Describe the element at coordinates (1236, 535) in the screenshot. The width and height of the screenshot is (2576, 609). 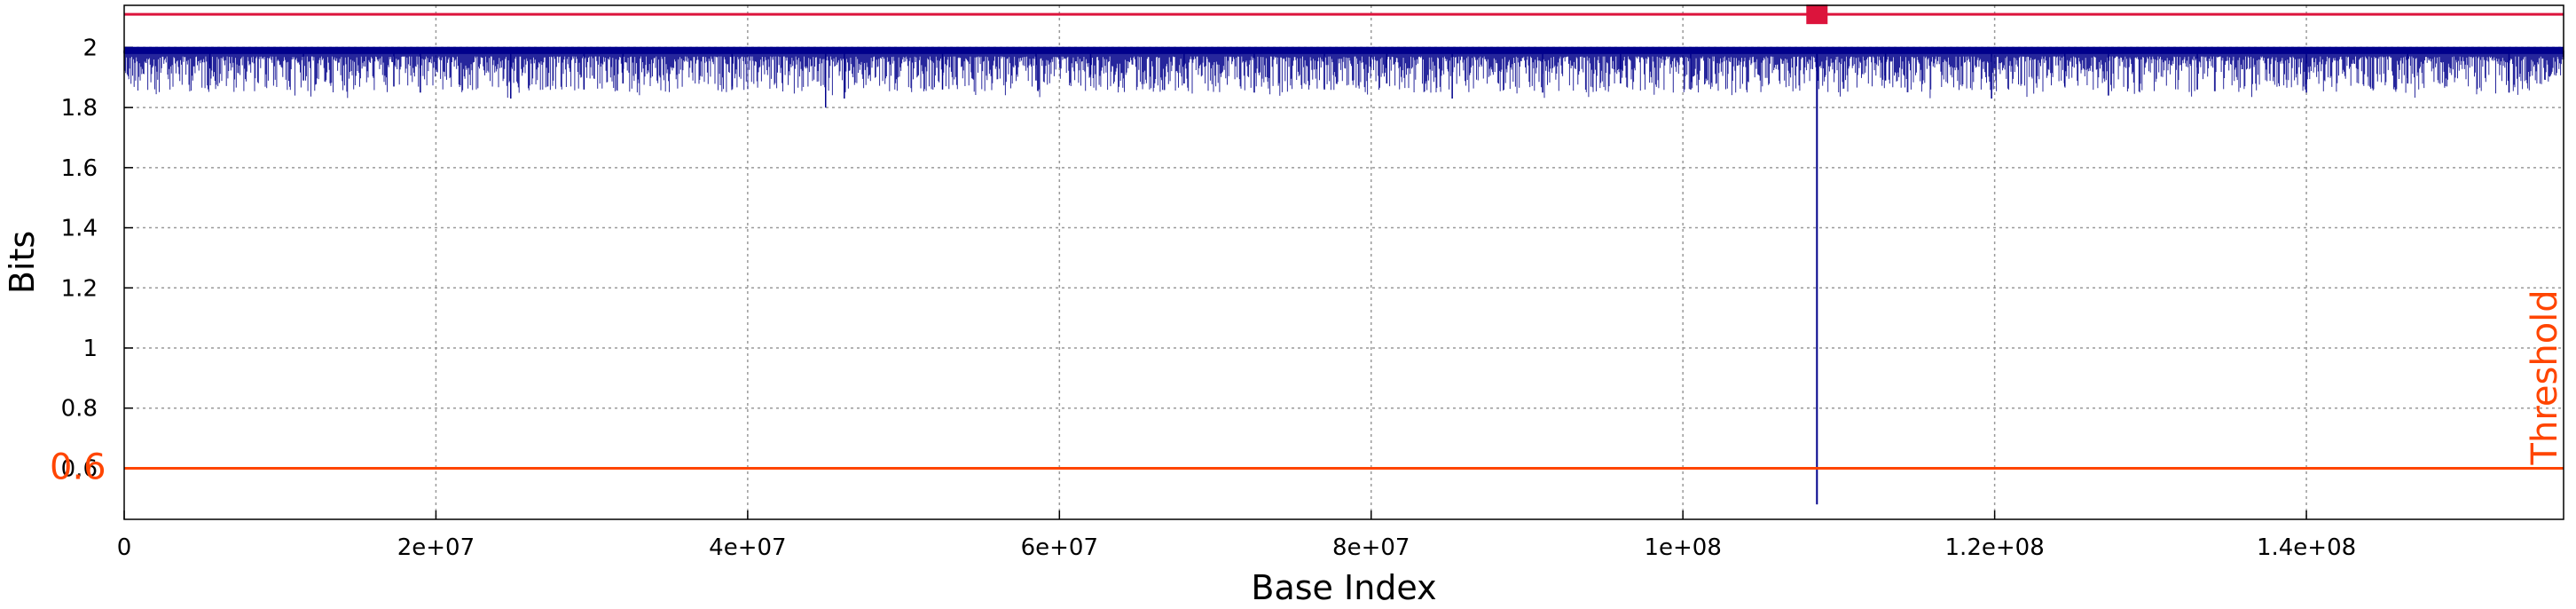
I see `x-axis-ticks: 0 2e+07 4e+07 6e+07 8e+07 1e+08 1.2e+08 1.4e+08` at that location.